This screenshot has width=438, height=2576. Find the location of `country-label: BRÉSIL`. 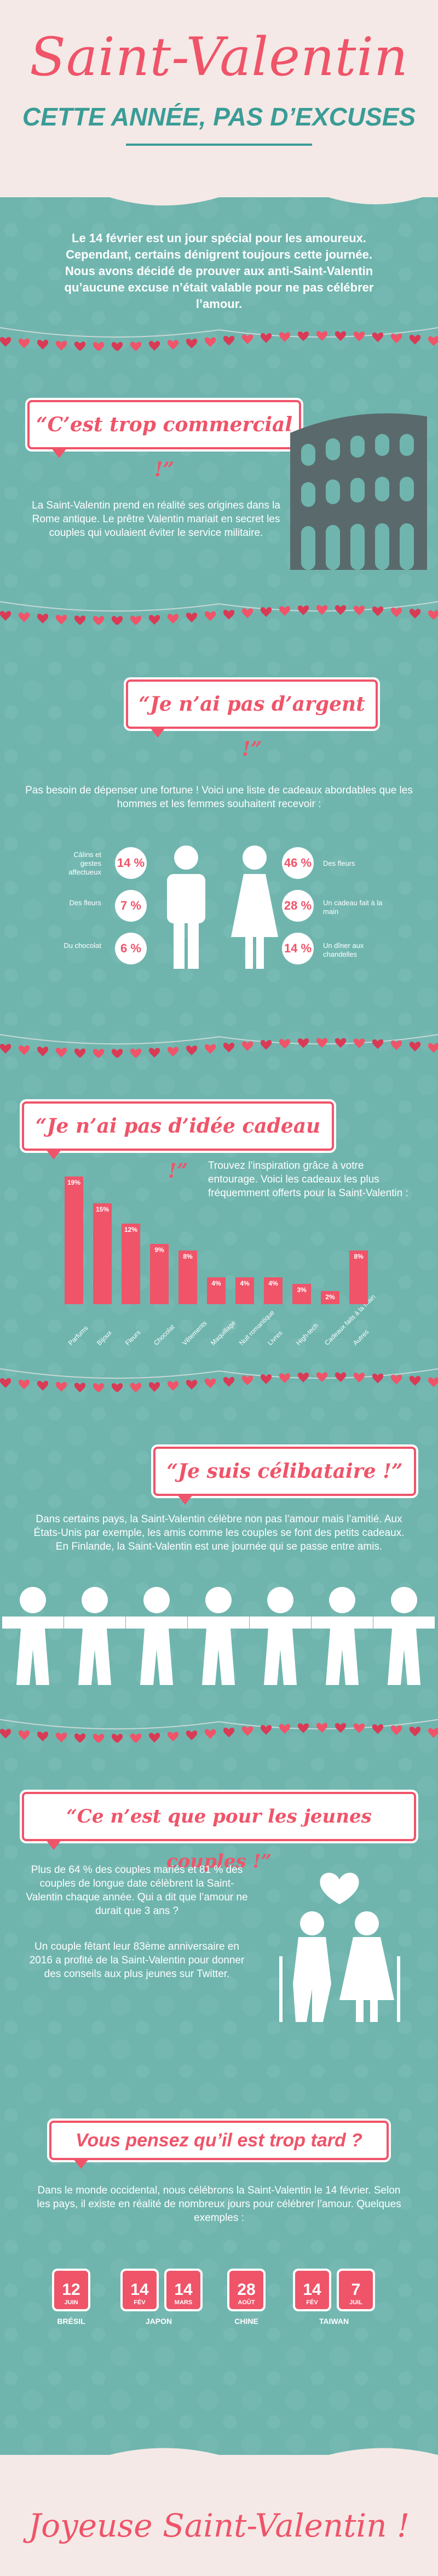

country-label: BRÉSIL is located at coordinates (71, 2321).